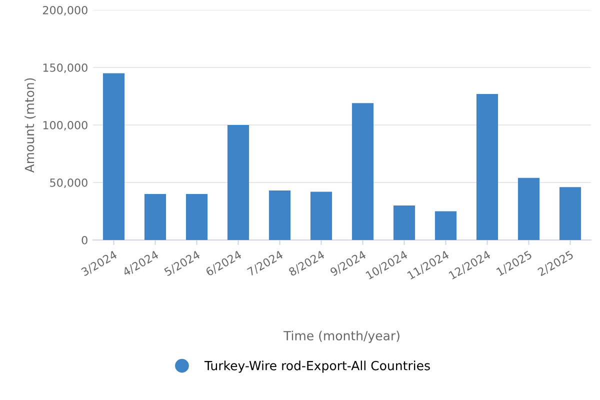 Image resolution: width=600 pixels, height=400 pixels. What do you see at coordinates (317, 366) in the screenshot?
I see `legend-label: Turkey-Wire rod-Export-All Countries` at bounding box center [317, 366].